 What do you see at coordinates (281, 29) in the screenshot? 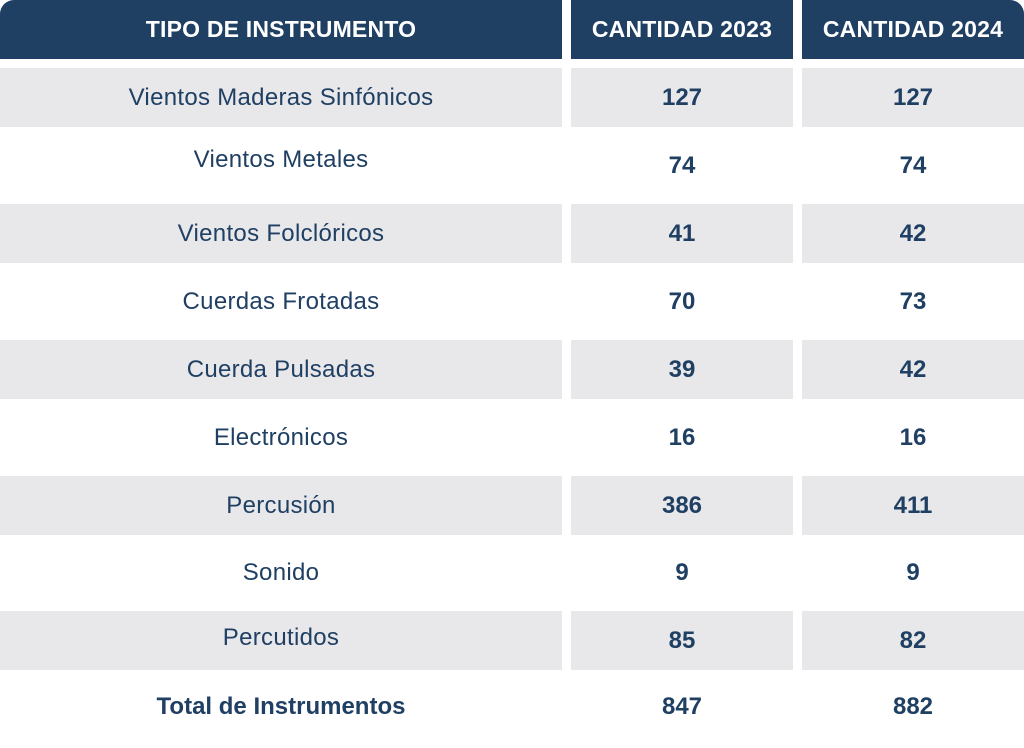
I see `header-tipo-instrumento: TIPO DE INSTRUMENTO` at bounding box center [281, 29].